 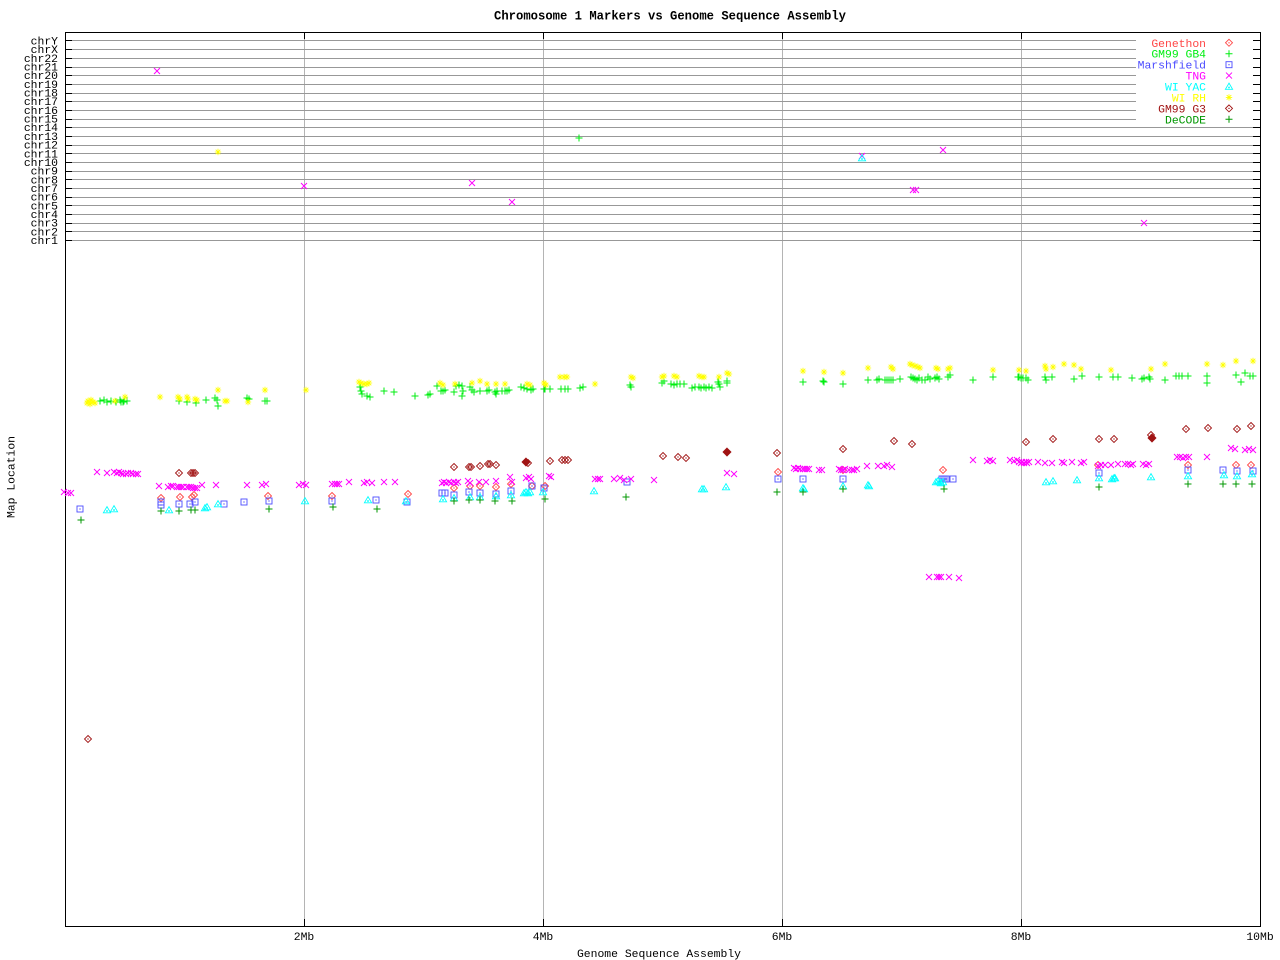 I want to click on svg-text: chr19, so click(x=41, y=86).